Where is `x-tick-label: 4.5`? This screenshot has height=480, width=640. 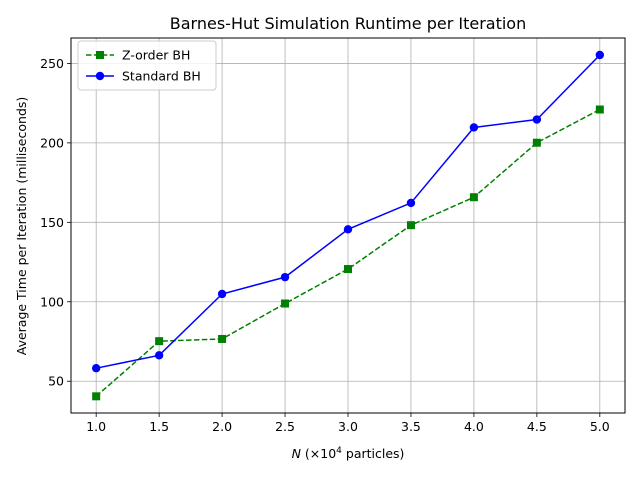
x-tick-label: 4.5 is located at coordinates (537, 426).